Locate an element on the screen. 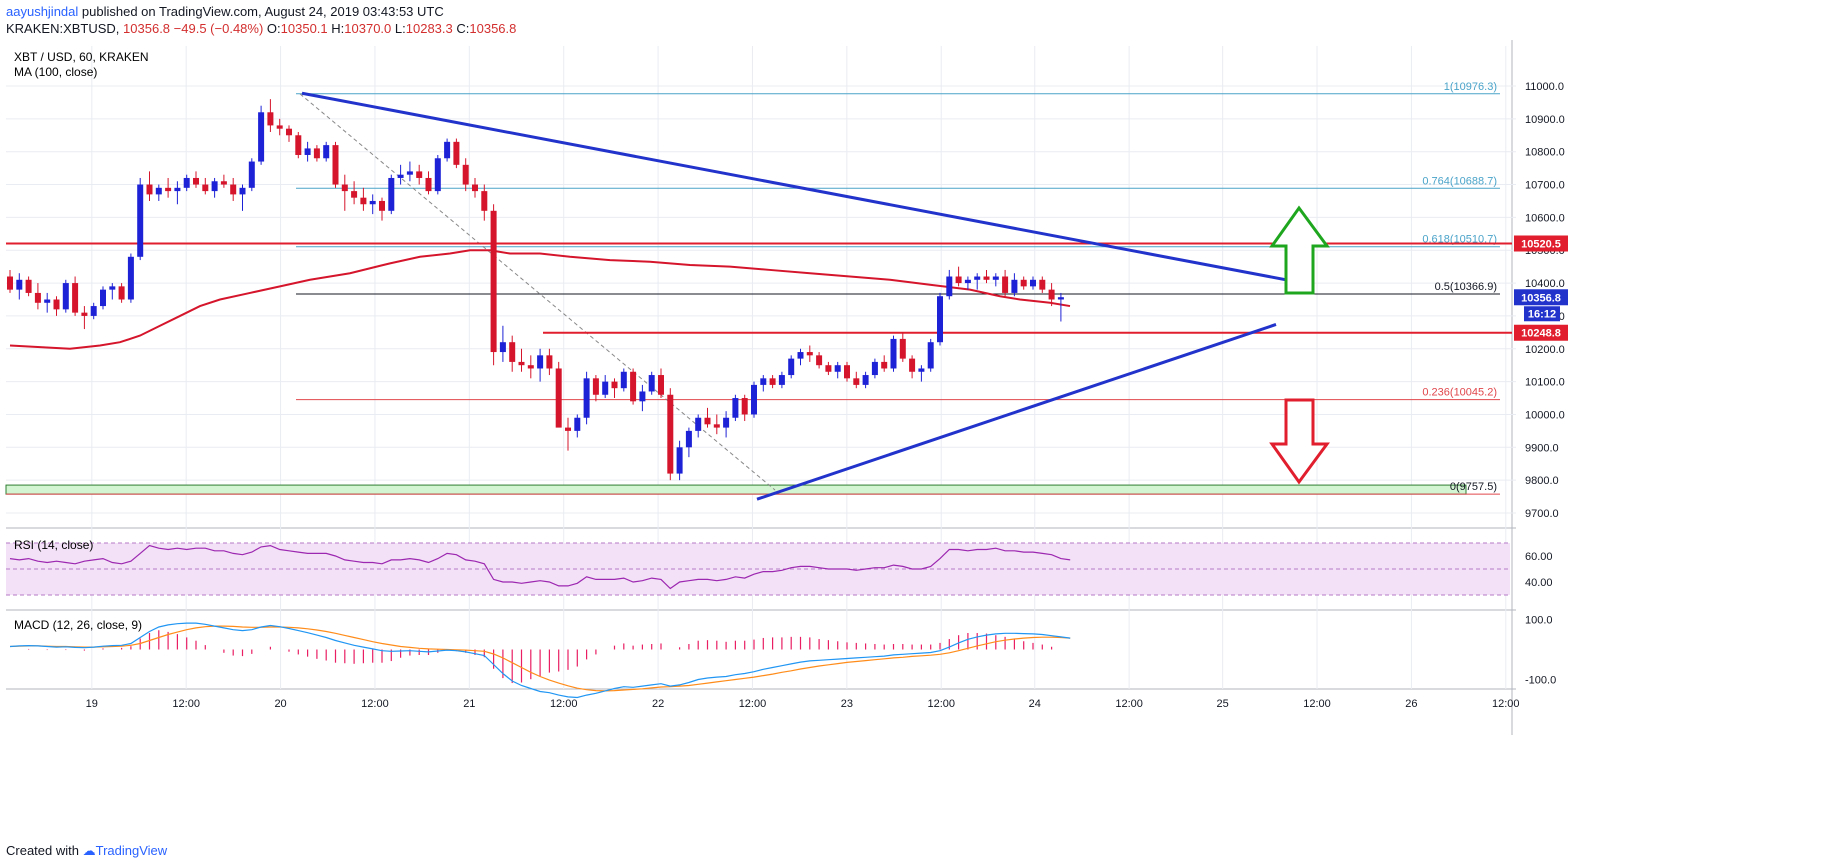 The width and height of the screenshot is (1828, 868). x-tick-label: 22 is located at coordinates (658, 704).